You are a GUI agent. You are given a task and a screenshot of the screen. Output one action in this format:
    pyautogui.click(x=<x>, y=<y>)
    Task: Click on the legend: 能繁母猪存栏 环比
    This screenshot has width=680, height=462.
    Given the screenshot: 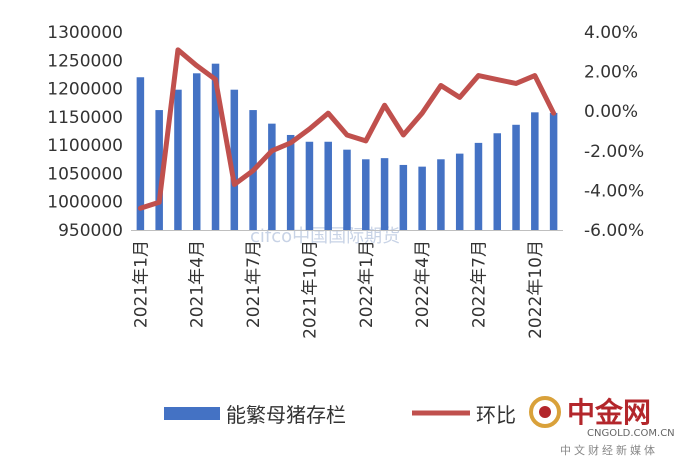 What is the action you would take?
    pyautogui.click(x=340, y=415)
    